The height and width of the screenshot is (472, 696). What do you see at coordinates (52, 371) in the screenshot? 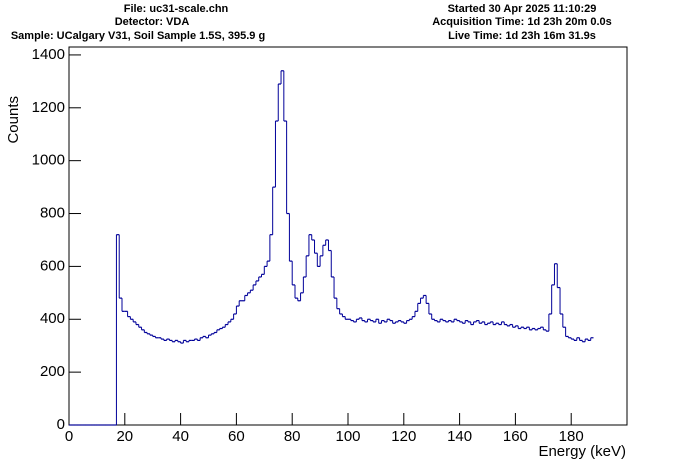
I see `y-tick-label: 200` at bounding box center [52, 371].